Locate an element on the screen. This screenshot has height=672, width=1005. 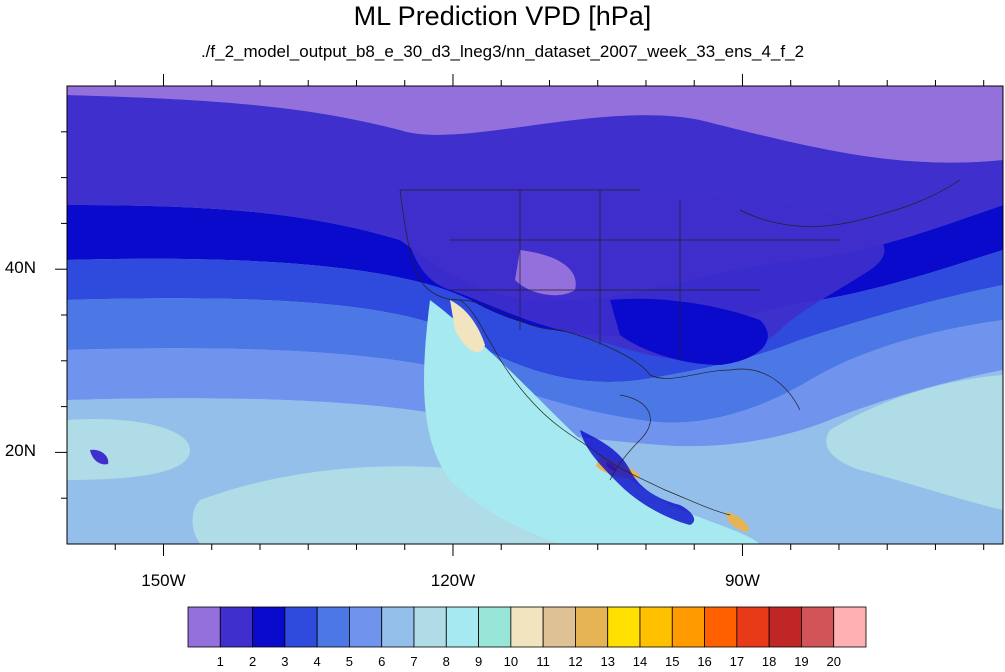
map-title: ML Prediction VPD [hPa] is located at coordinates (502, 16).